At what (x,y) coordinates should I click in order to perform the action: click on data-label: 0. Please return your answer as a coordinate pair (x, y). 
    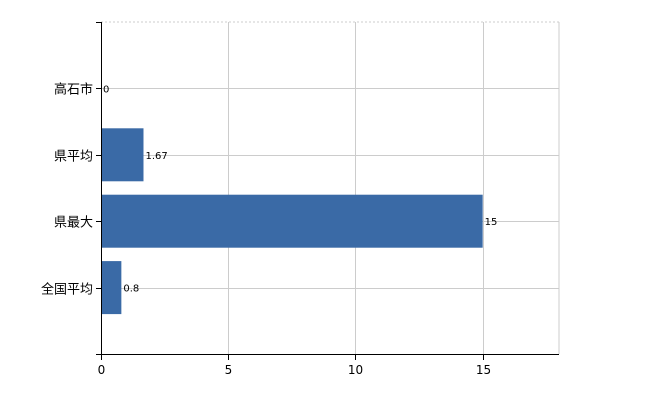
    Looking at the image, I should click on (106, 89).